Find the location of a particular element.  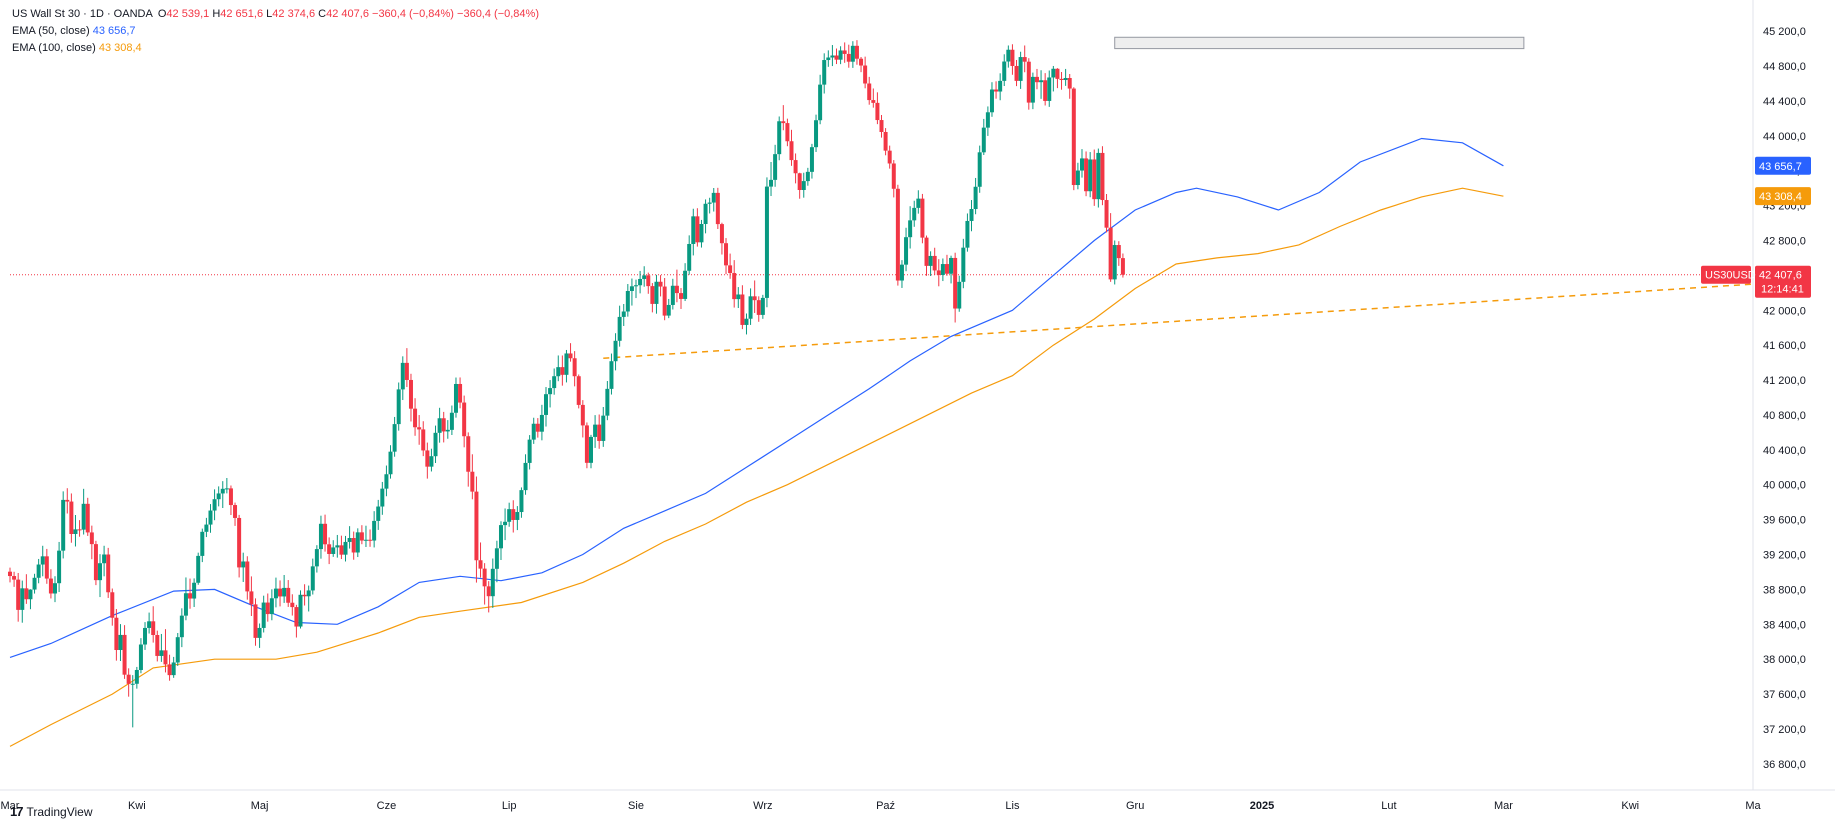

ema100-axis-label: 43 308,4 is located at coordinates (1780, 197).